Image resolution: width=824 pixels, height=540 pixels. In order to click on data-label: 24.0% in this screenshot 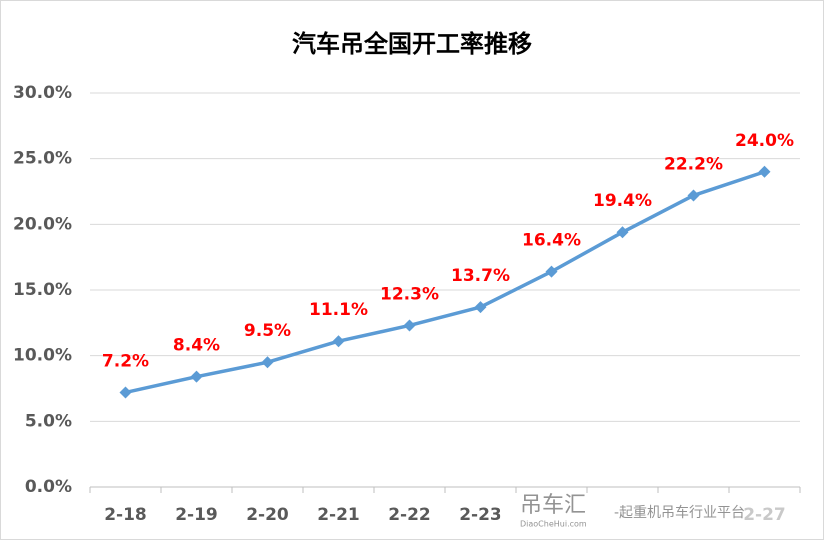, I will do `click(764, 141)`.